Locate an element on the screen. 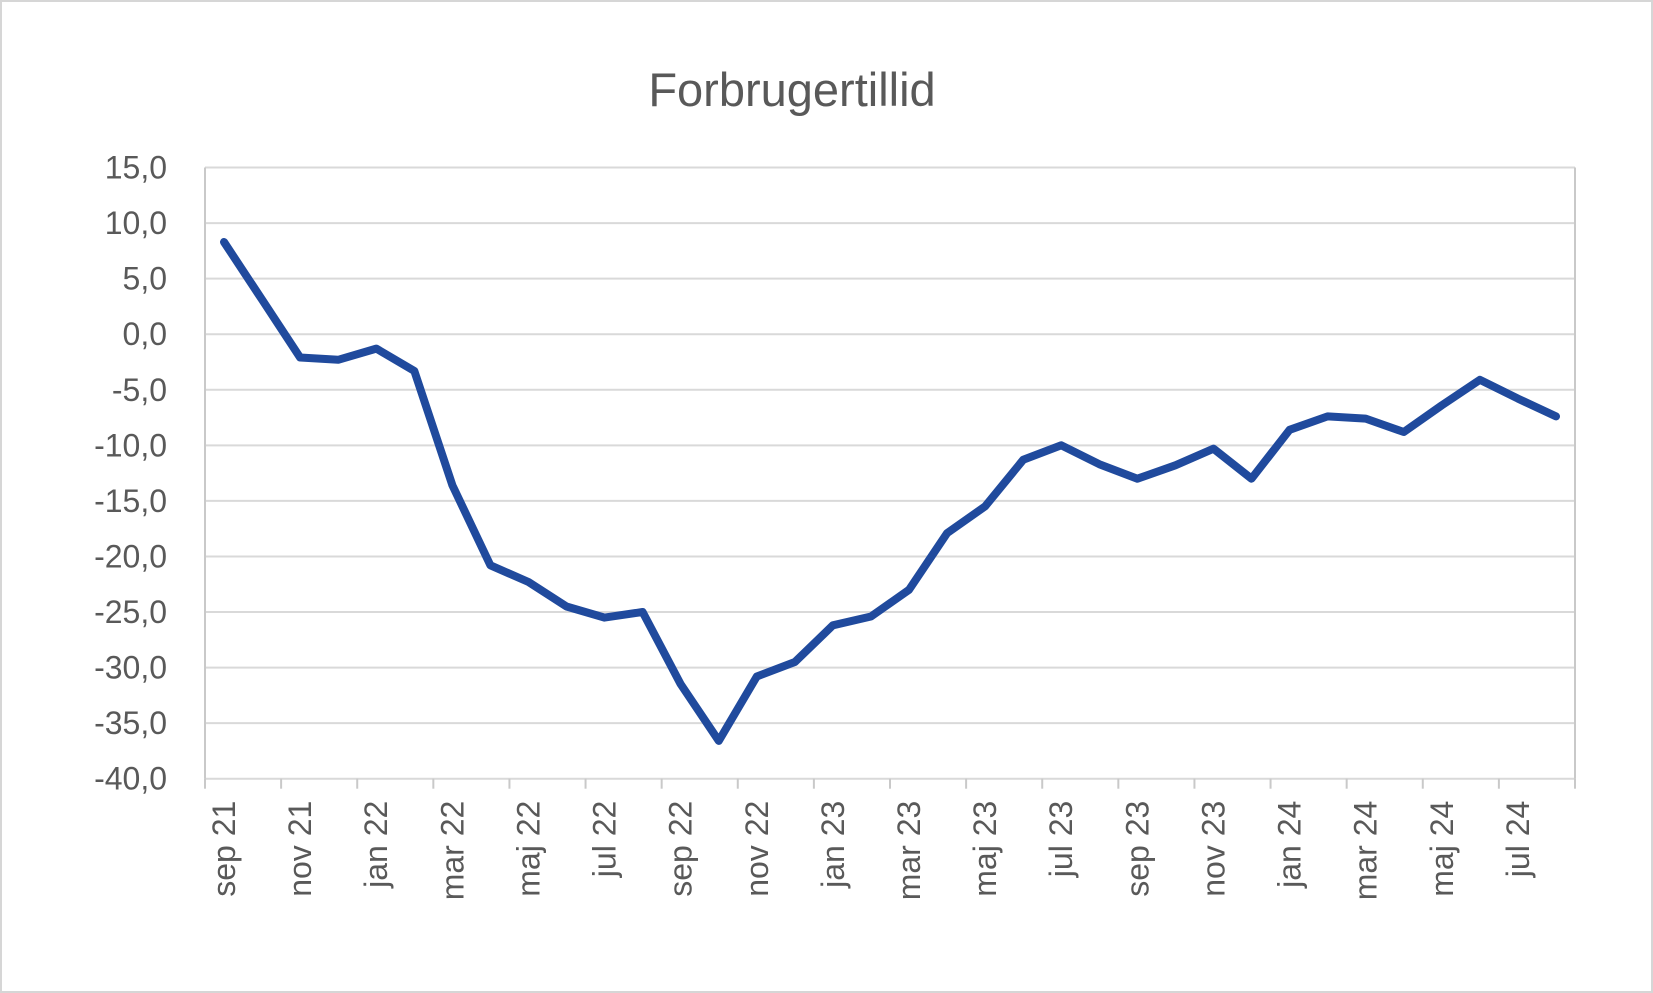  x-tick-label: sep 23 is located at coordinates (1137, 849).